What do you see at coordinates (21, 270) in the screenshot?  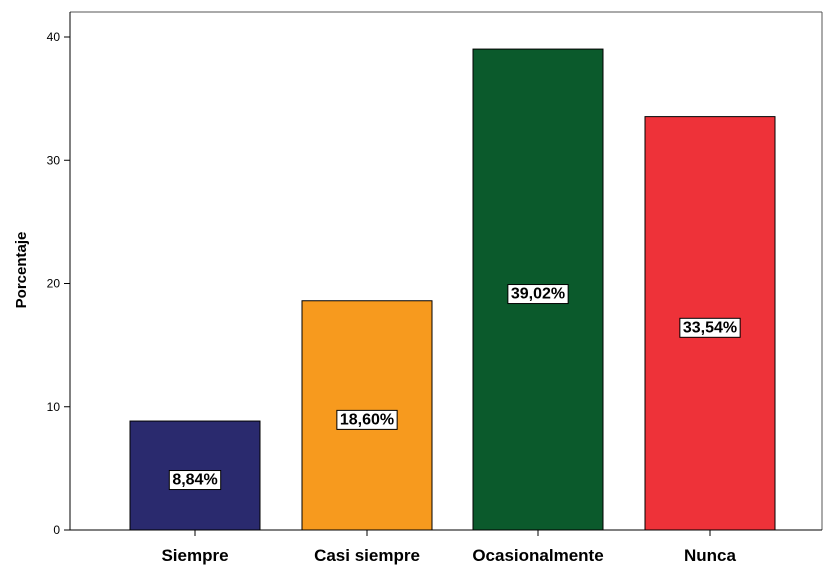 I see `y-axis-title: Porcentaje` at bounding box center [21, 270].